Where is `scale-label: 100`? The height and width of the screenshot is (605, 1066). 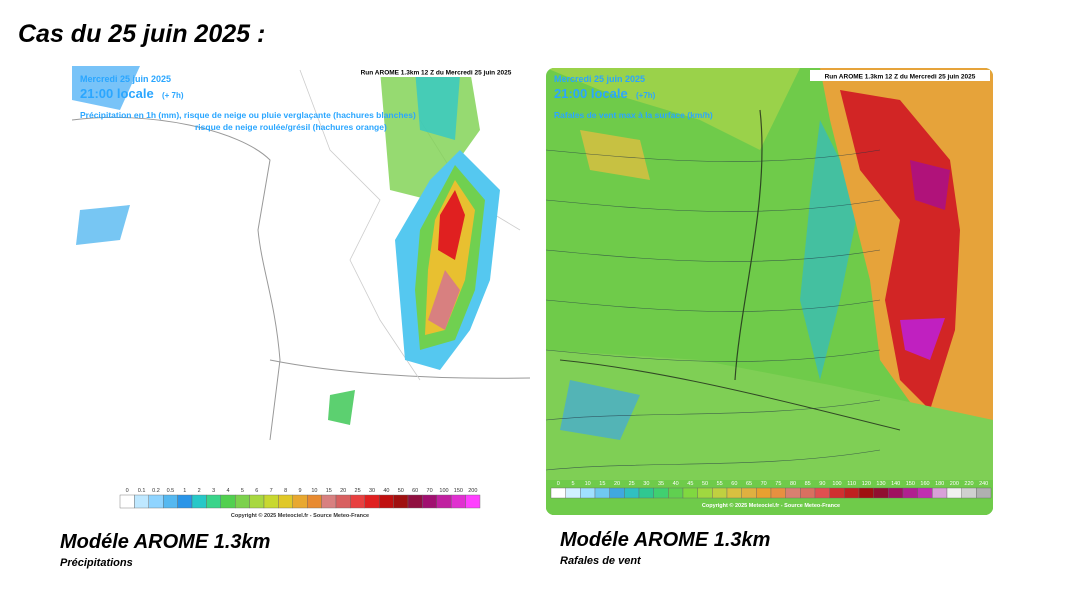
scale-label: 100 is located at coordinates (836, 484).